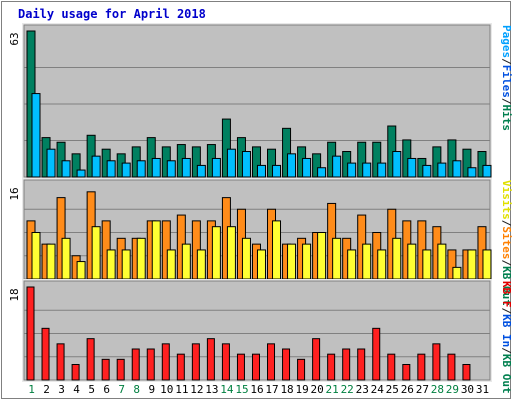 The width and height of the screenshot is (512, 400). Describe the element at coordinates (211, 389) in the screenshot. I see `x-tick-label: 13` at that location.